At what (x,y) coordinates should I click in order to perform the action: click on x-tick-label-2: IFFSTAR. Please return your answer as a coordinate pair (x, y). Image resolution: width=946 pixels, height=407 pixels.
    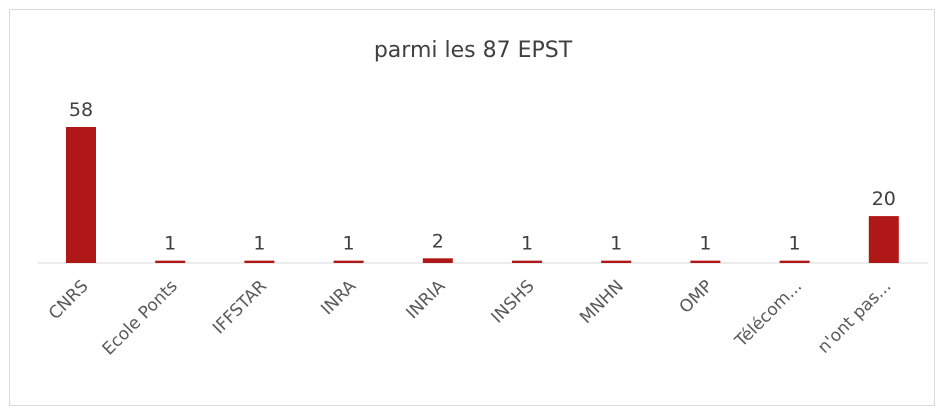
    Looking at the image, I should click on (240, 307).